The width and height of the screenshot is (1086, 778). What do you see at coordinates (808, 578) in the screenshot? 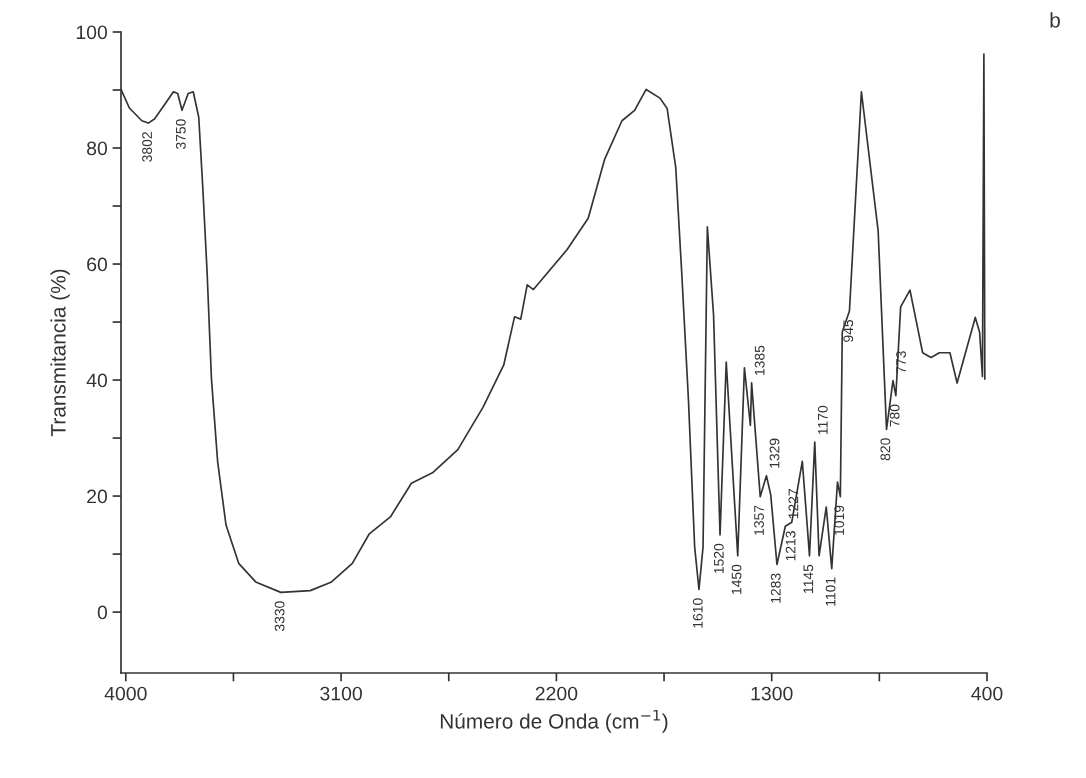
I see `annotation: 1145` at bounding box center [808, 578].